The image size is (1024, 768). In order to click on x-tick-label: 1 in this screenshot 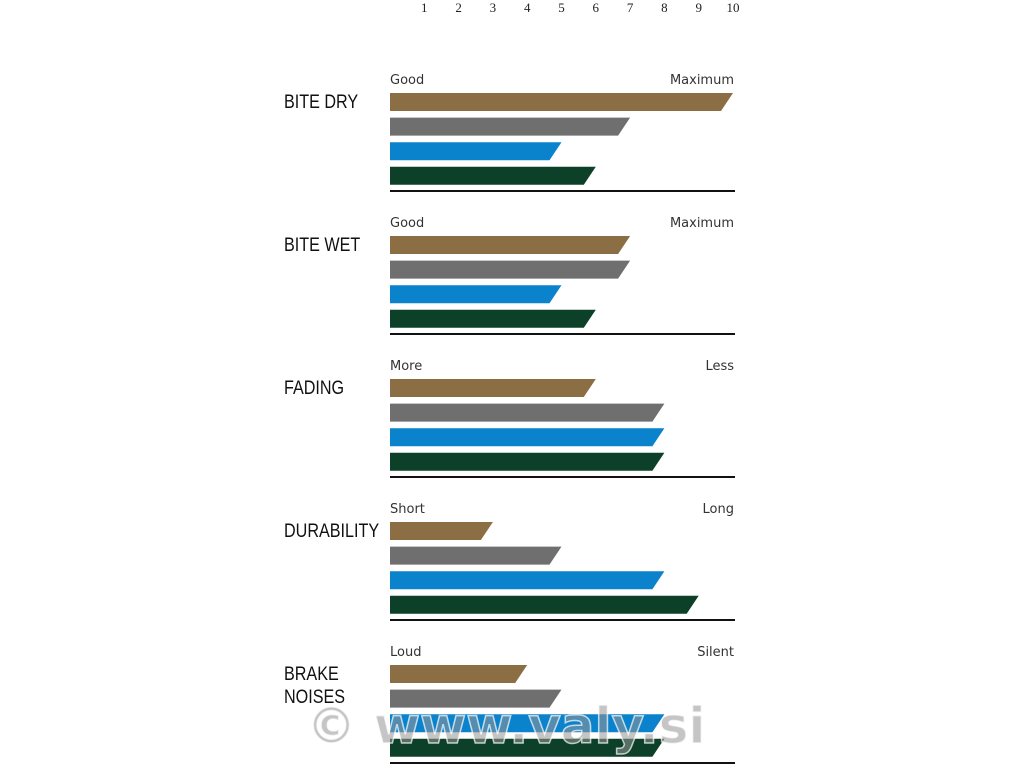, I will do `click(424, 7)`.